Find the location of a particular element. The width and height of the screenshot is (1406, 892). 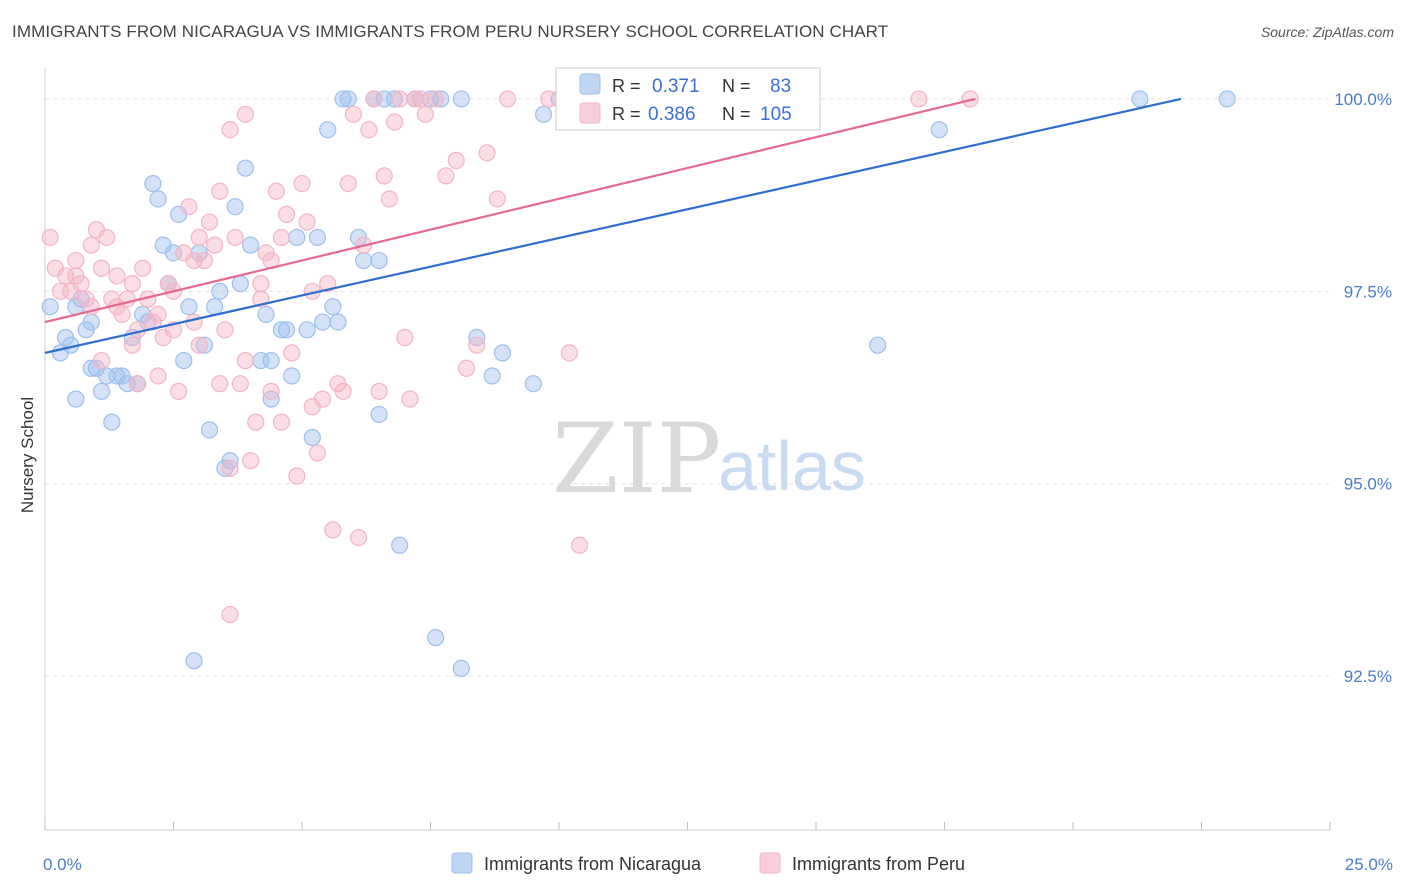

x-tick-labels: 0.0% 25.0% is located at coordinates (718, 864).